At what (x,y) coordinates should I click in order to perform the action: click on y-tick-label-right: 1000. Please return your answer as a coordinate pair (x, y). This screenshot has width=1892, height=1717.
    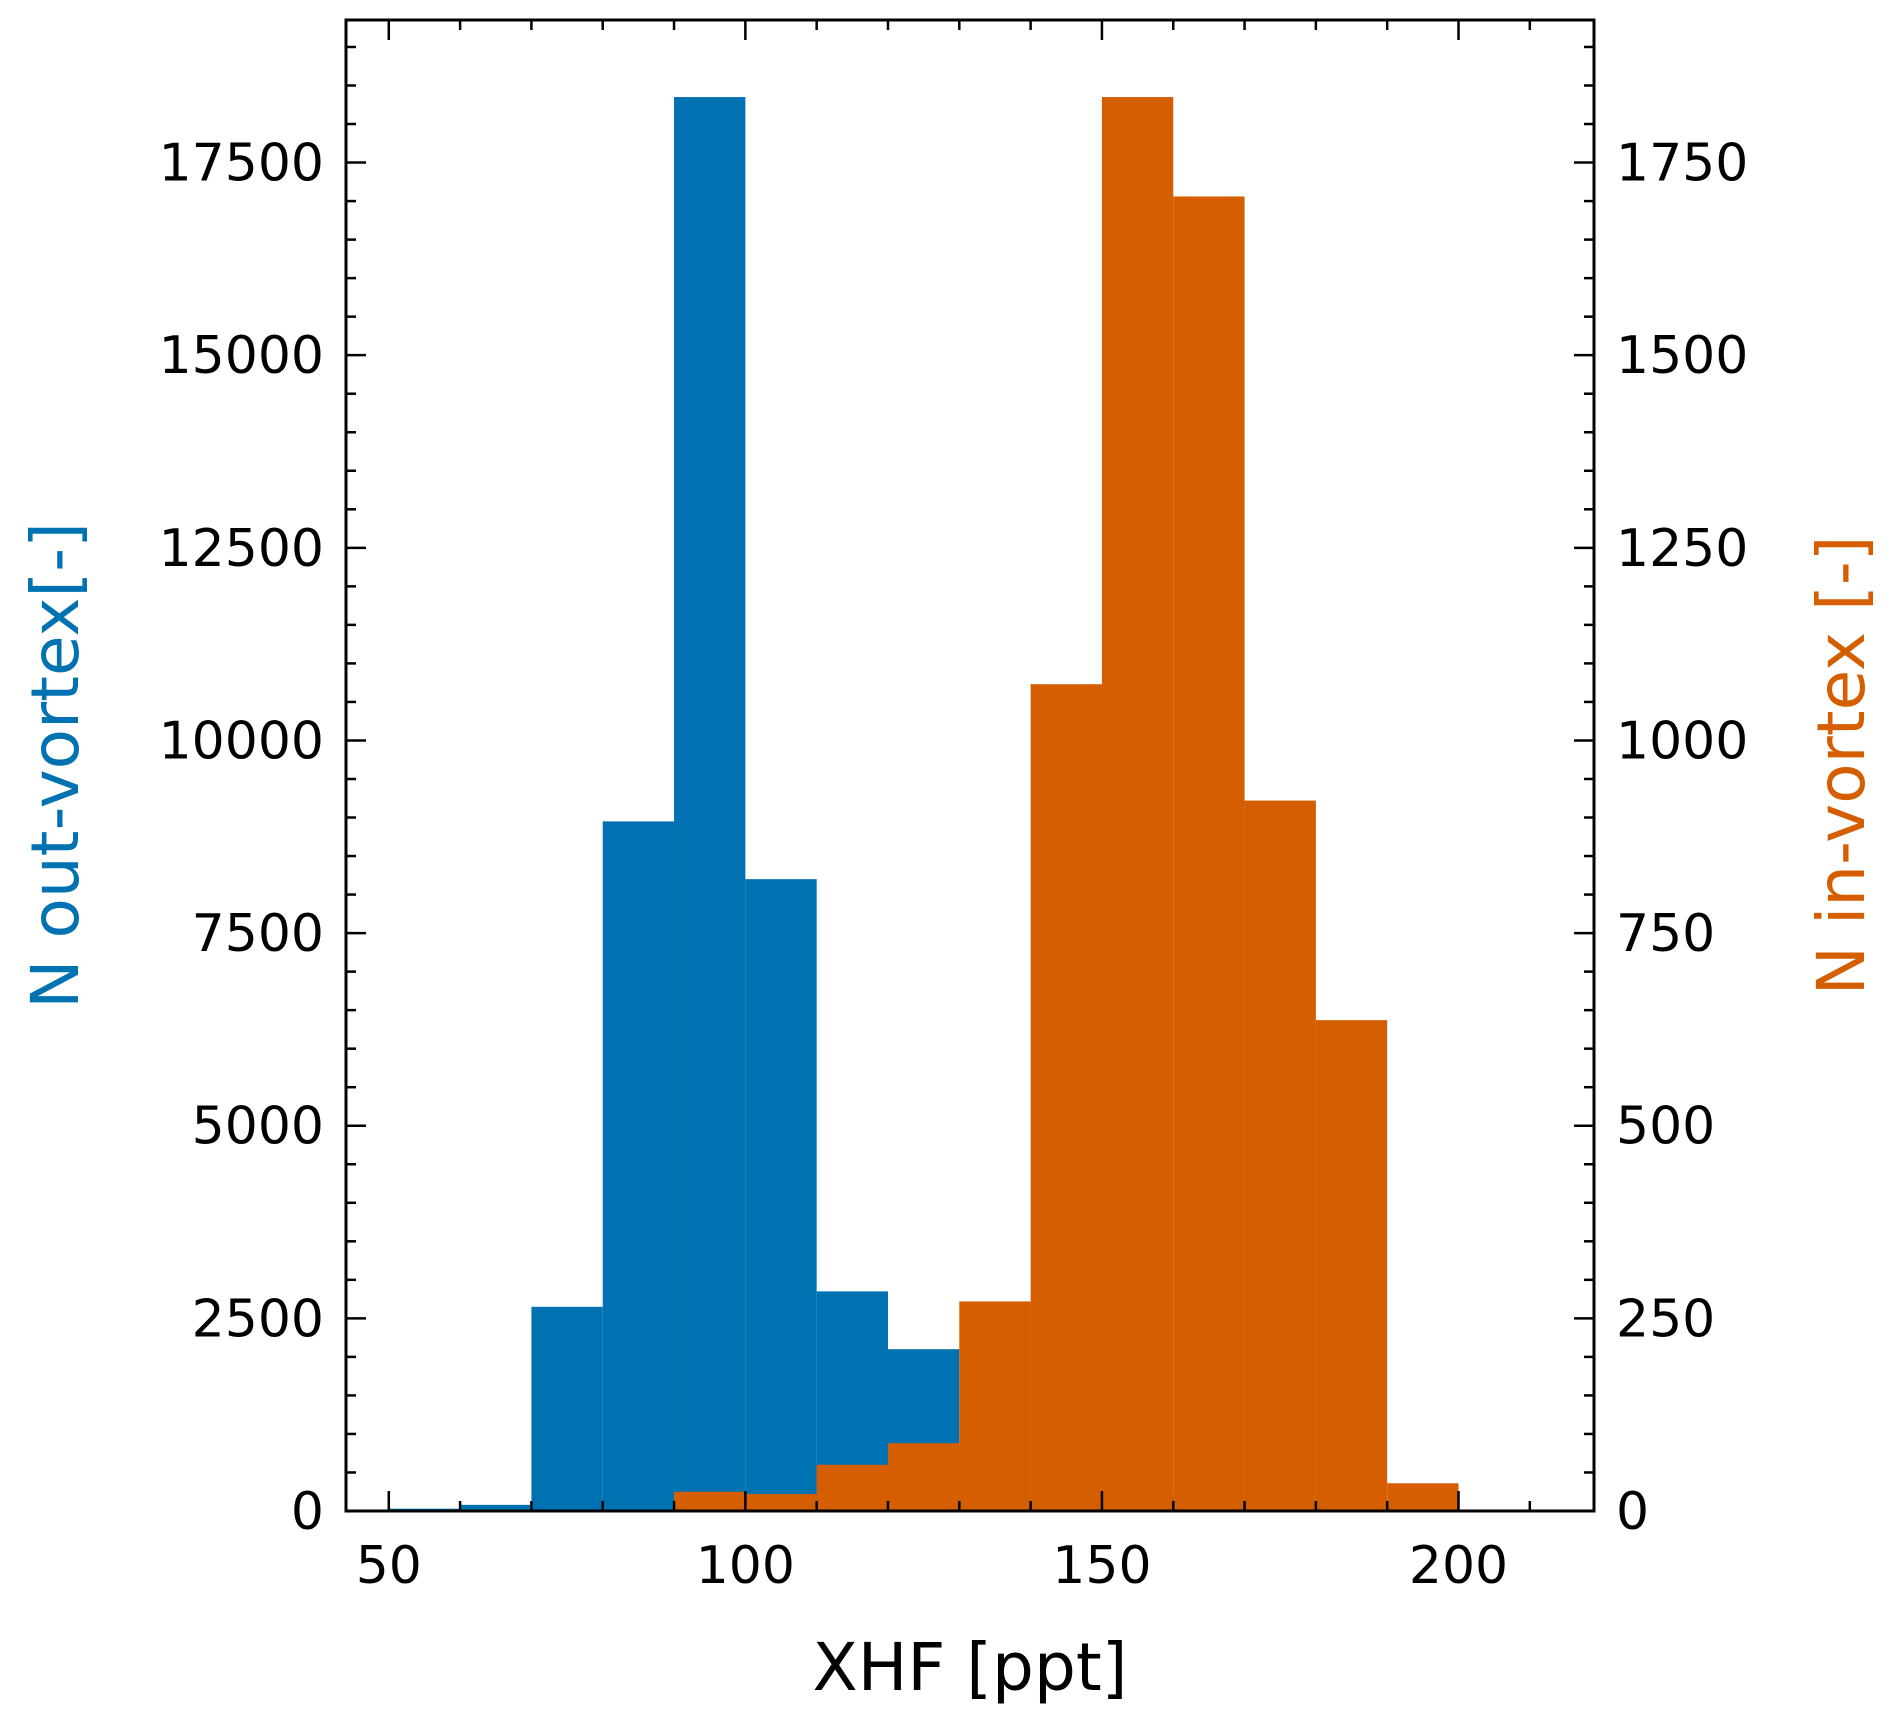
    Looking at the image, I should click on (1682, 741).